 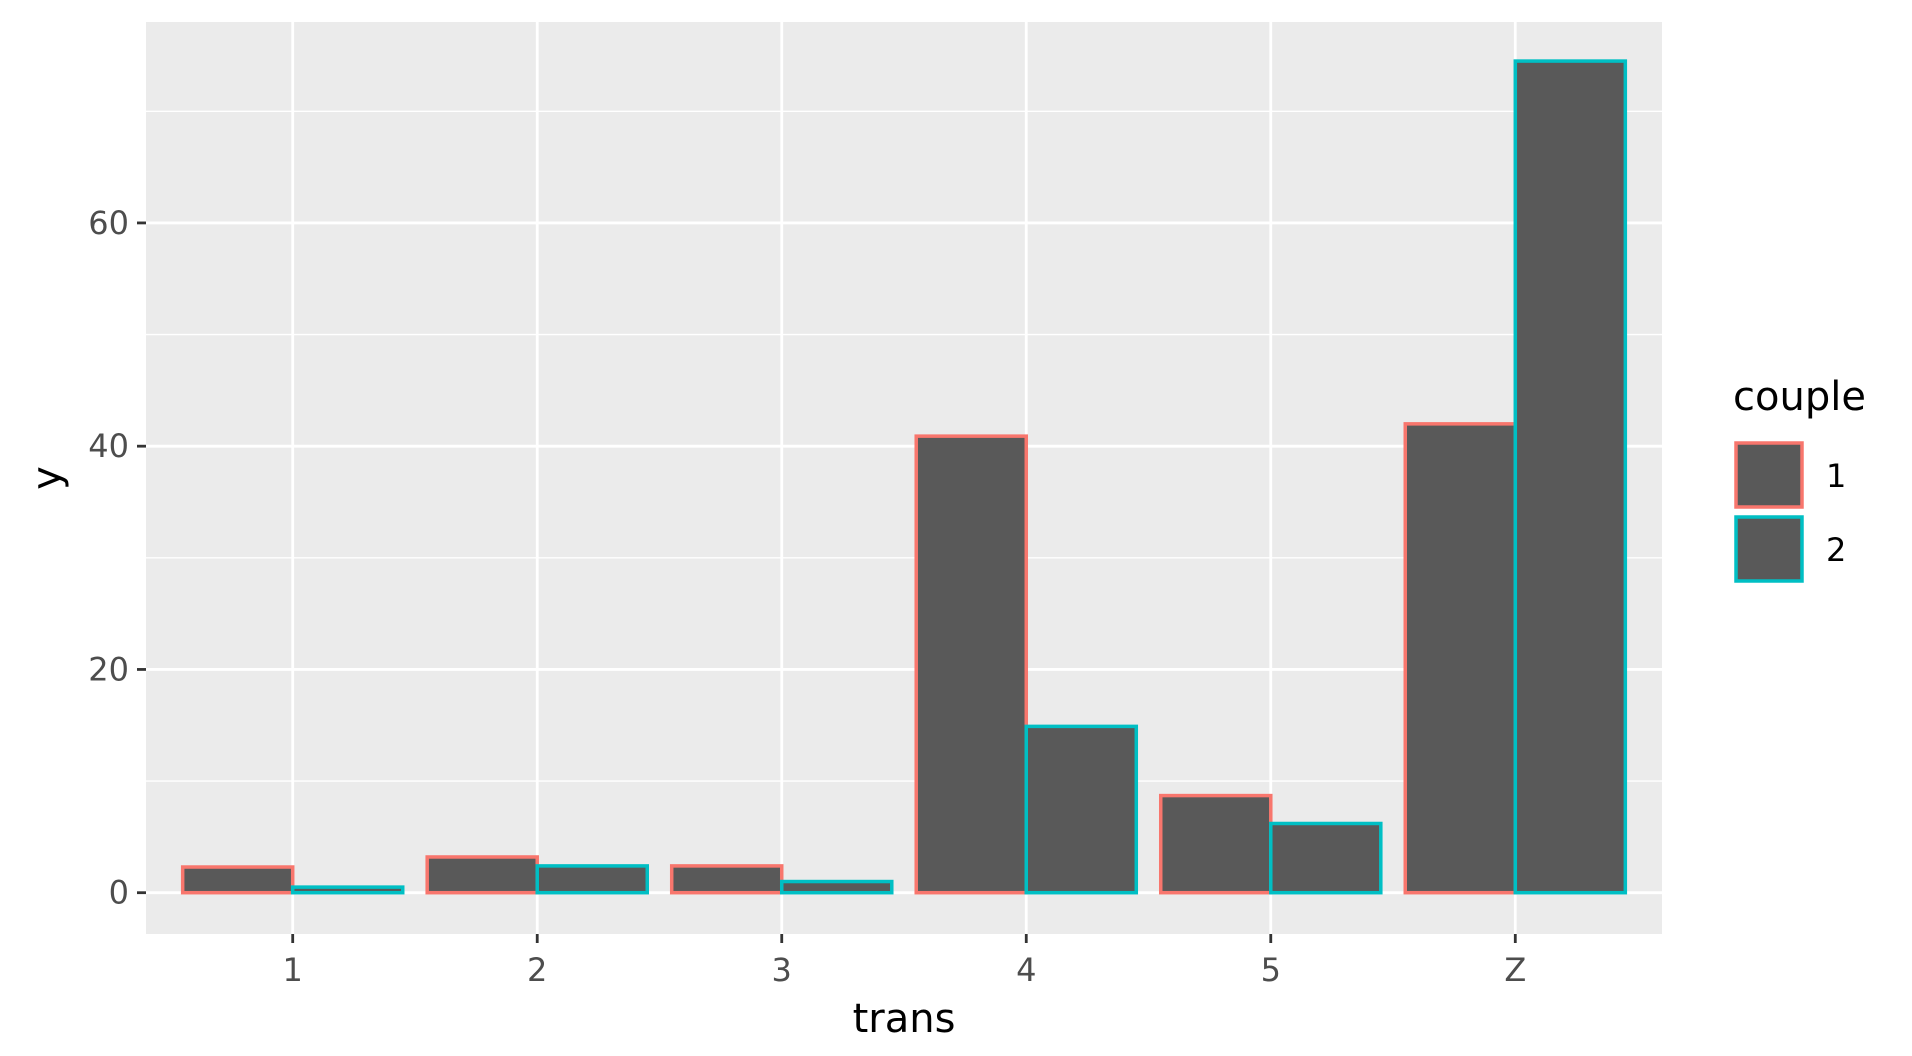 I want to click on y-tick-label: 40, so click(x=108, y=446).